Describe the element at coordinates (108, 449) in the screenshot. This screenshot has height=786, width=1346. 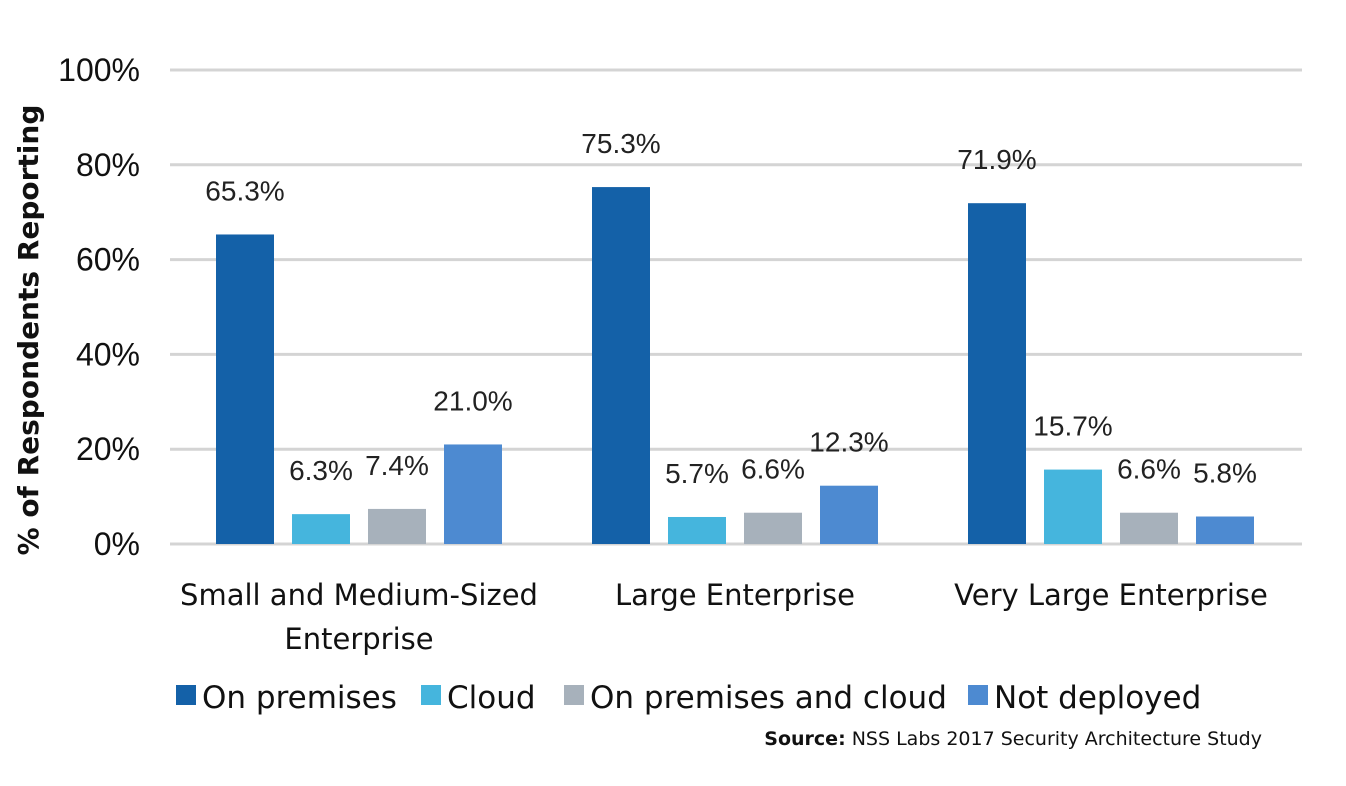
I see `y-tick-label: 20%` at that location.